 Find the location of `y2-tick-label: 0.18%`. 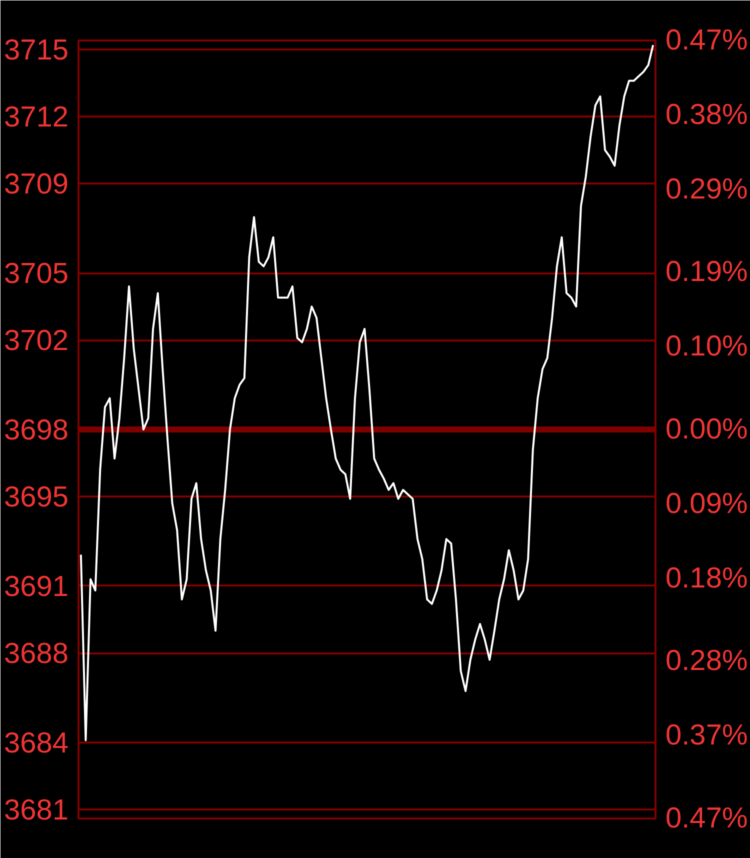

y2-tick-label: 0.18% is located at coordinates (707, 578).